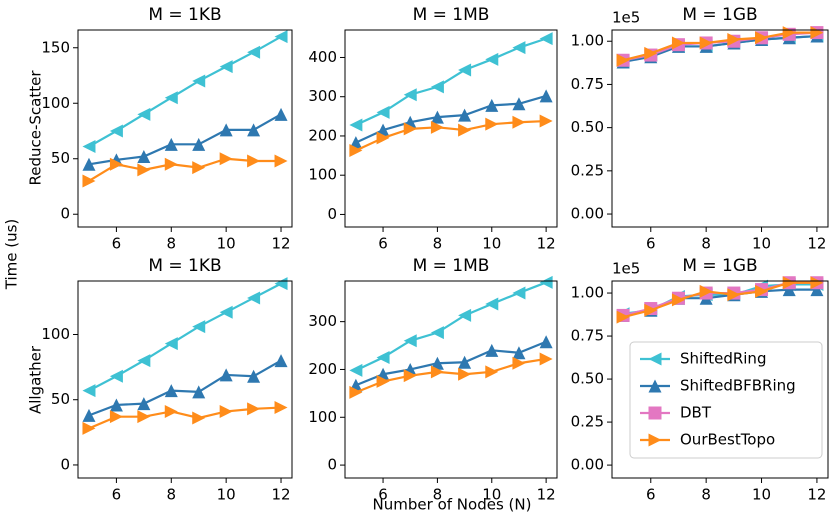 This screenshot has width=831, height=517. Describe the element at coordinates (65, 214) in the screenshot. I see `y-tick-label: 0` at that location.